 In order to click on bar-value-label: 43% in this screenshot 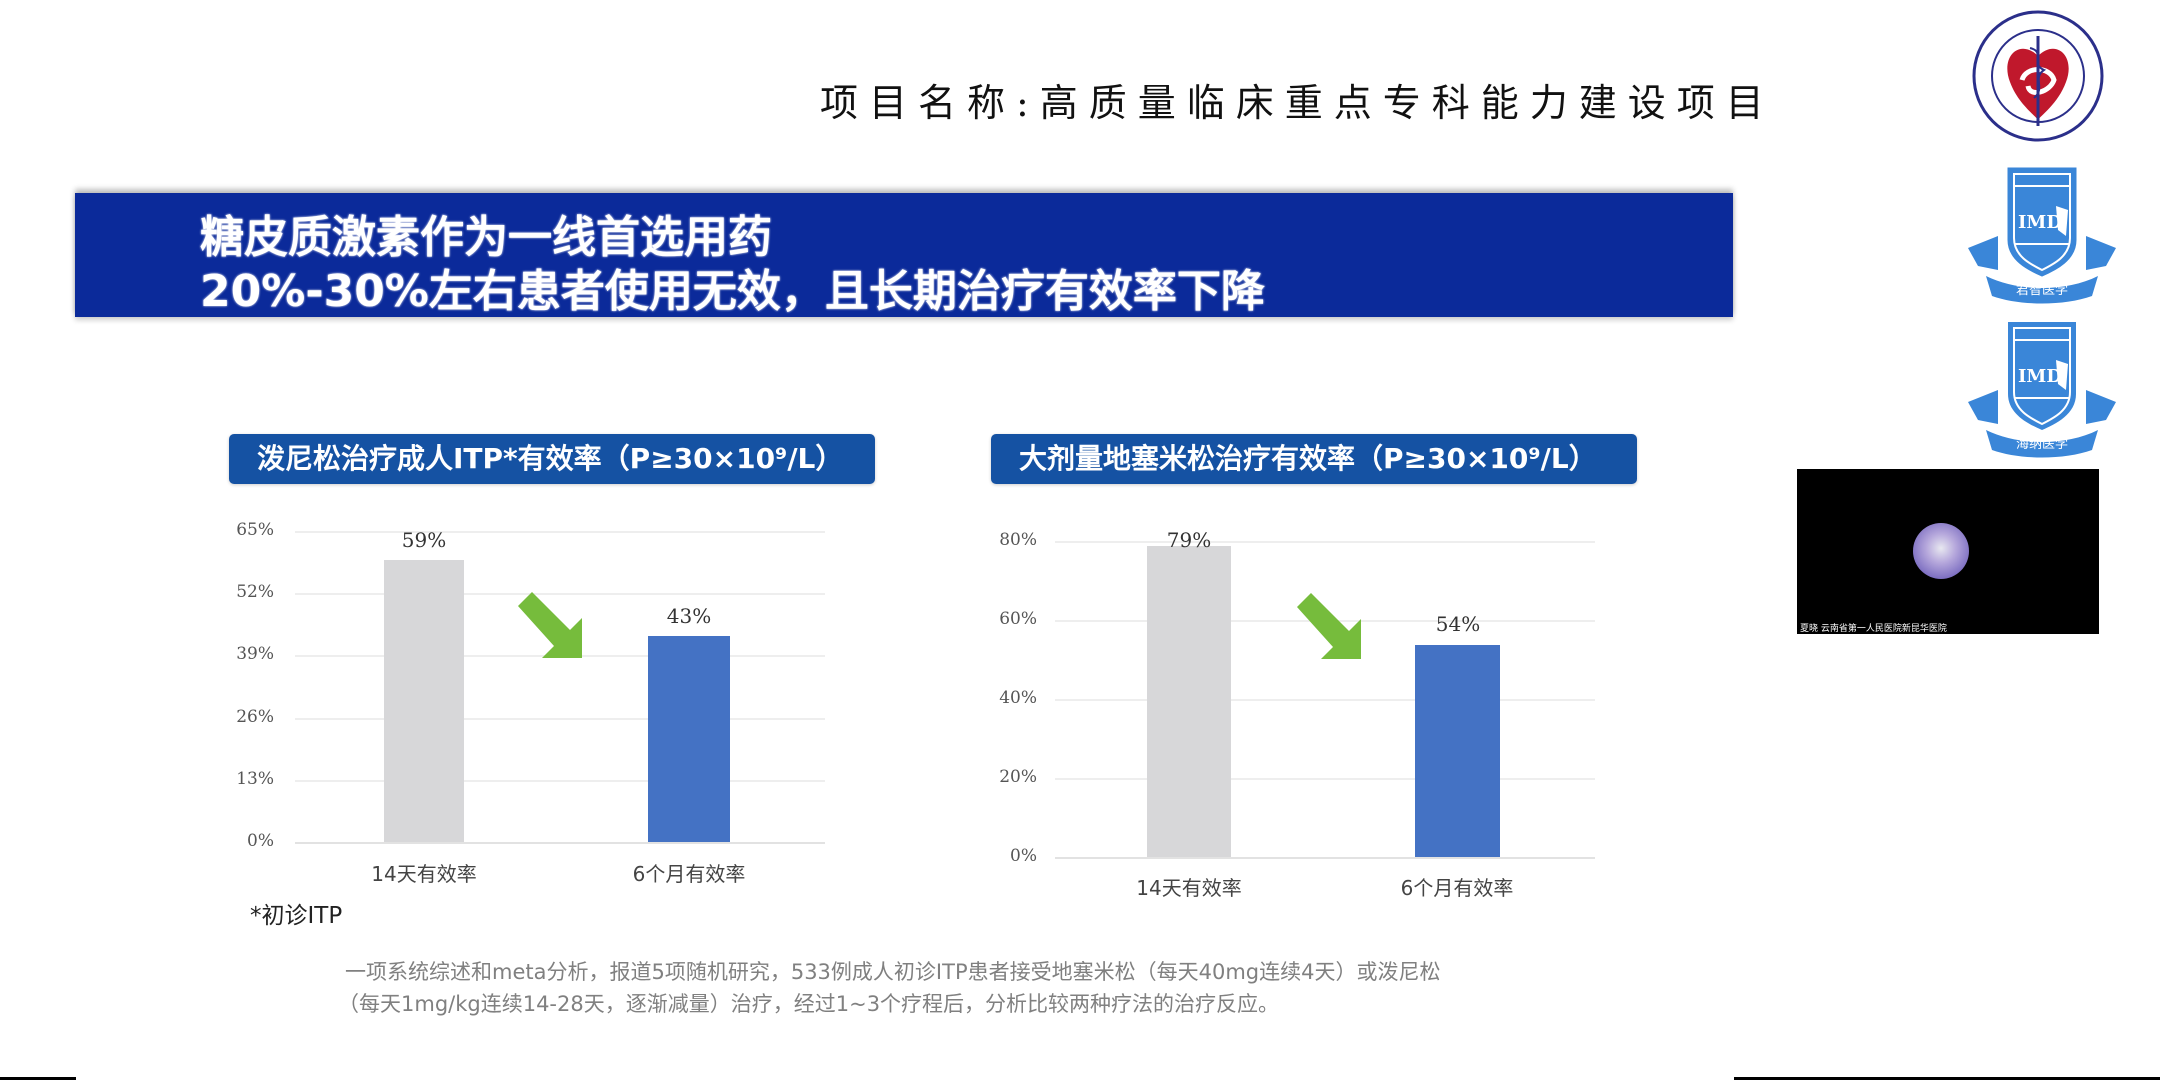, I will do `click(689, 616)`.